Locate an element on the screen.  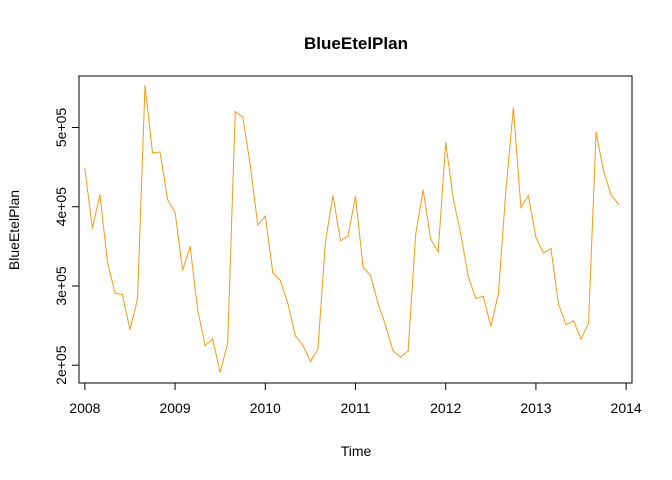
y-tick-label: 4e+05 is located at coordinates (61, 207).